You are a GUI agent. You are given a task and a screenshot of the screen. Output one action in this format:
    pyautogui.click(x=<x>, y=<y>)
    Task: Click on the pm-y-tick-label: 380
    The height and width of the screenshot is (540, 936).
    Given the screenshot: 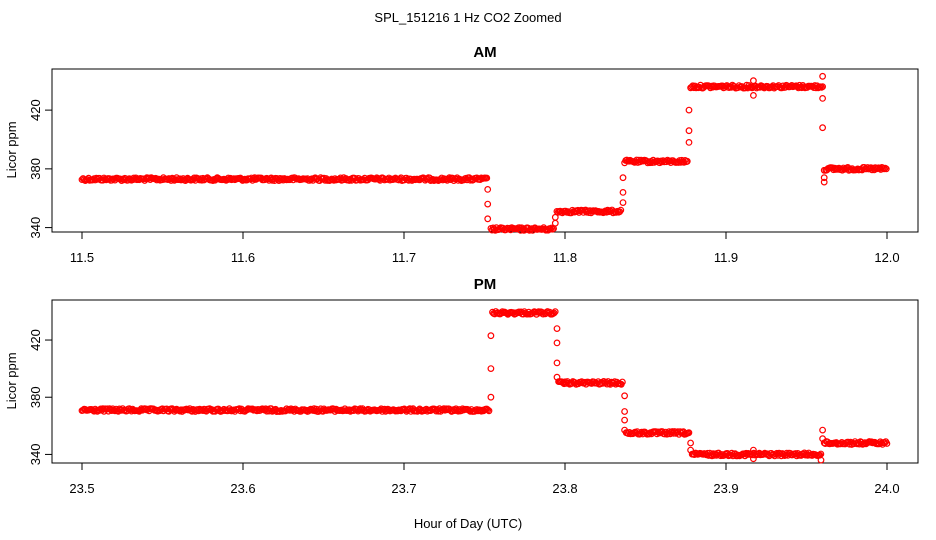 What is the action you would take?
    pyautogui.click(x=35, y=397)
    